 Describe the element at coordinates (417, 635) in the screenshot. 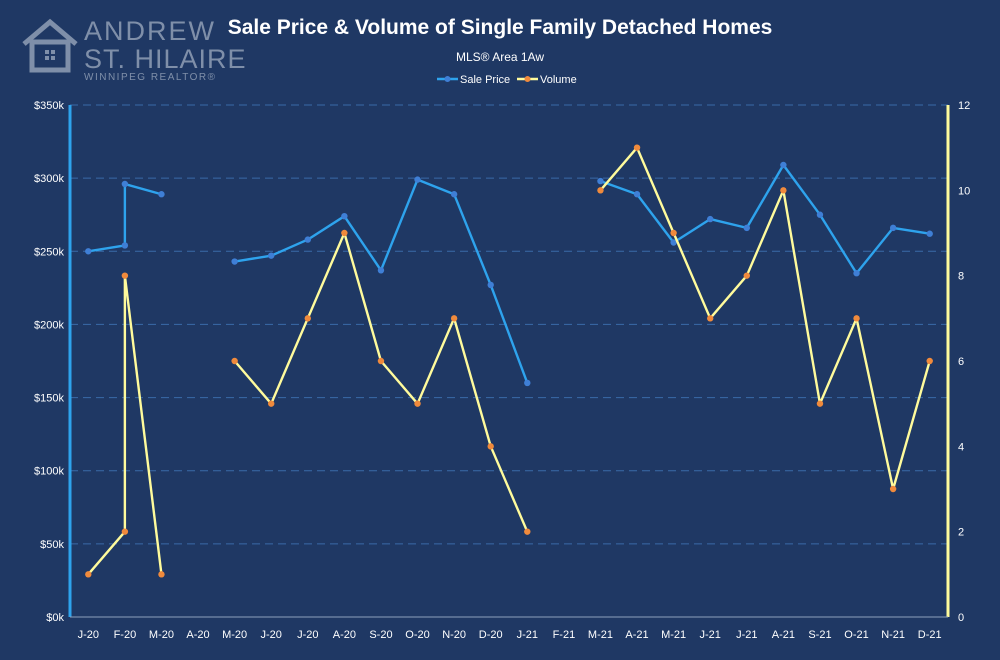

I see `x-tick-label: O-20` at that location.